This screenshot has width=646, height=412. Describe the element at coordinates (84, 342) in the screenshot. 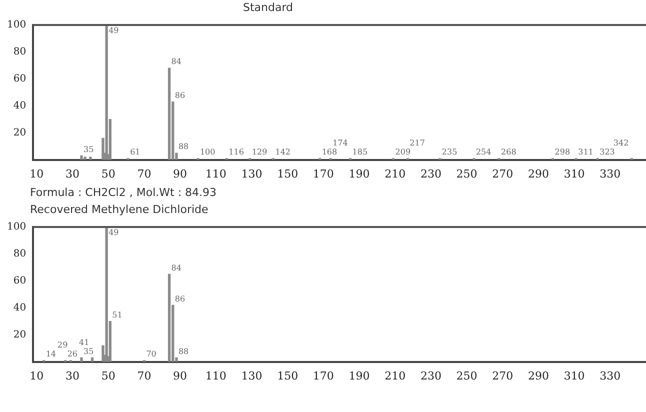

I see `annotation: 41` at that location.